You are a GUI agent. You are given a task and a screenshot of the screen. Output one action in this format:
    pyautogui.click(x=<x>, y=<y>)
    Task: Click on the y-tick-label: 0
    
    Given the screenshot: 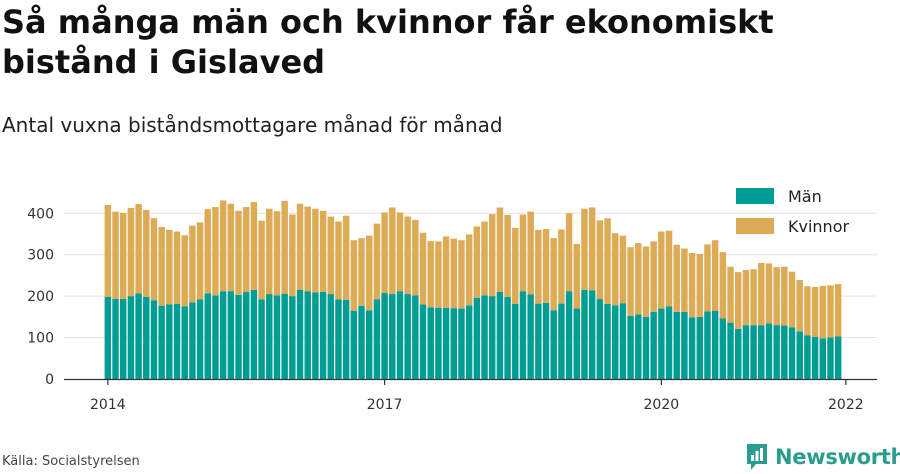 What is the action you would take?
    pyautogui.click(x=49, y=380)
    